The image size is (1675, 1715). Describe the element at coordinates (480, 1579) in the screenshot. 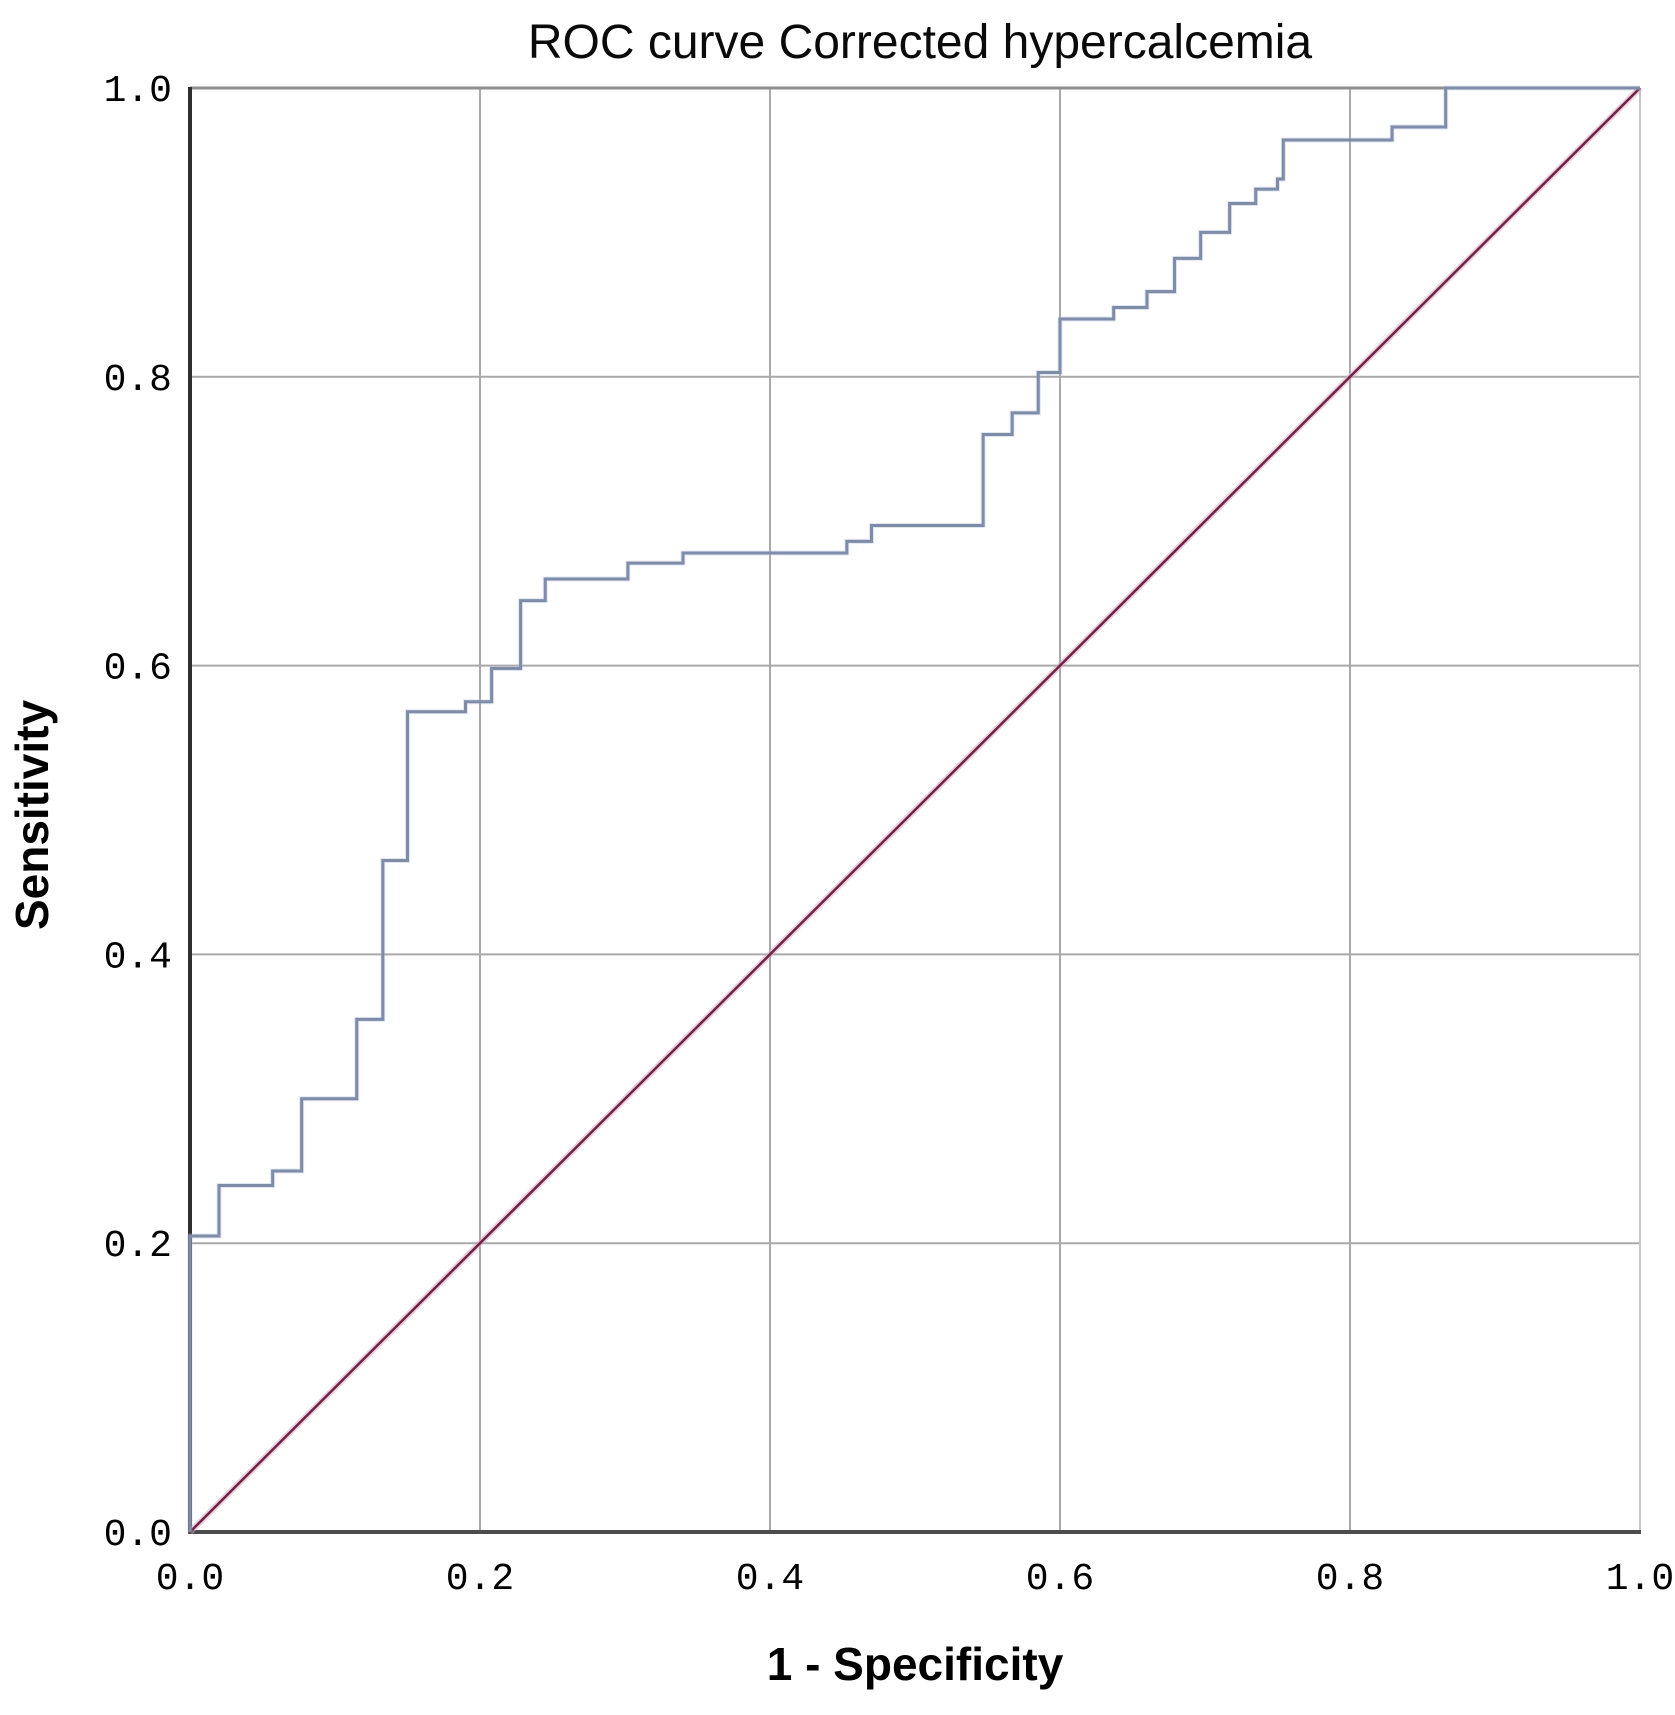

I see `x-tick-label: 0.2` at that location.